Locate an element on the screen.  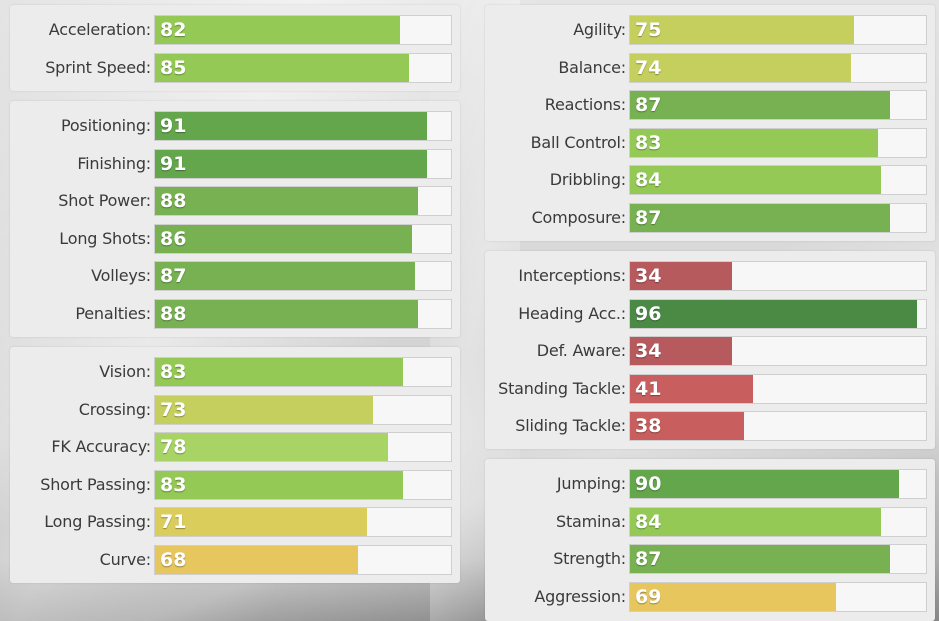
stat-label: Sliding Tackle: is located at coordinates (570, 425).